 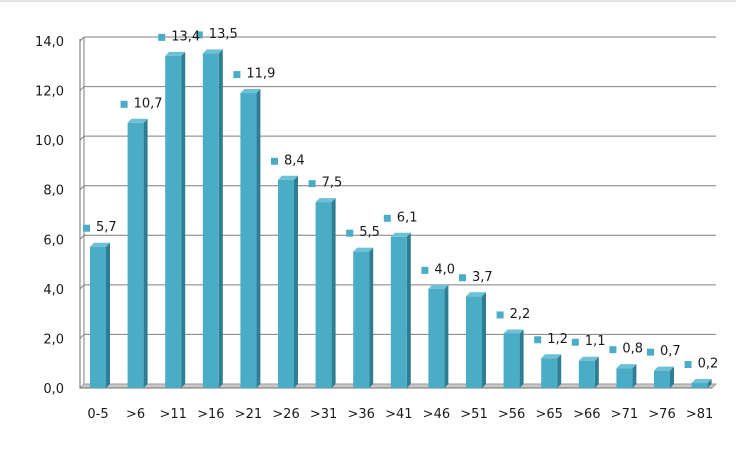 I want to click on x-tick-label: >41, so click(x=398, y=414).